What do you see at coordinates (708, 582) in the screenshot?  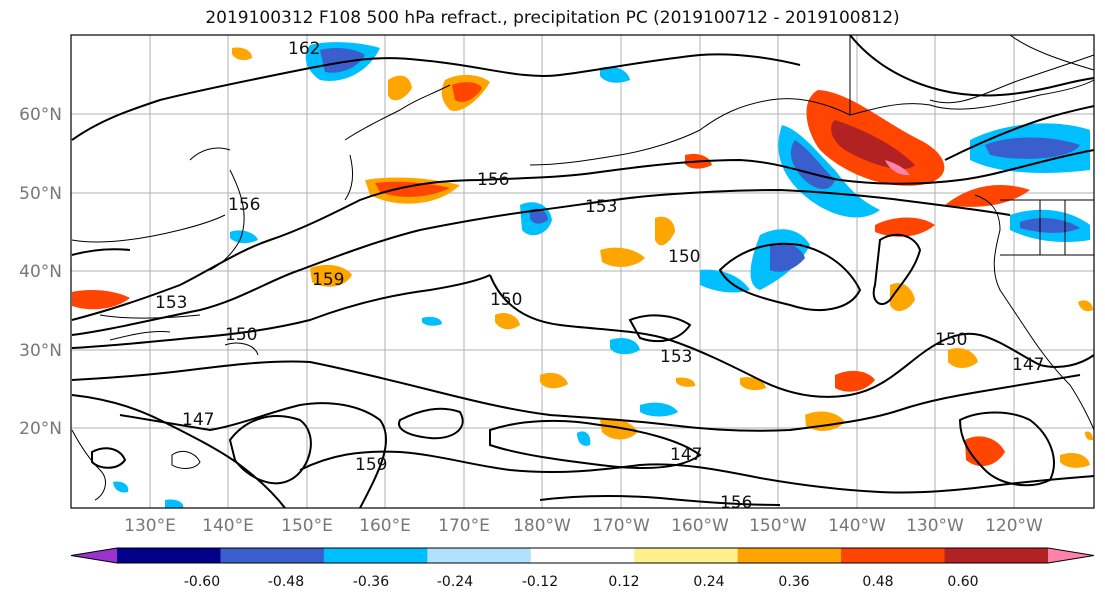 I see `colorbar-tick-label: 0.24` at bounding box center [708, 582].